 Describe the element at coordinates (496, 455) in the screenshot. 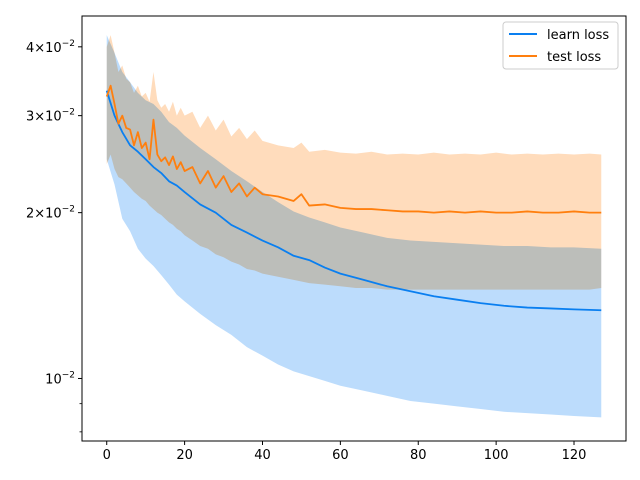

I see `x-tick-label: 100` at that location.